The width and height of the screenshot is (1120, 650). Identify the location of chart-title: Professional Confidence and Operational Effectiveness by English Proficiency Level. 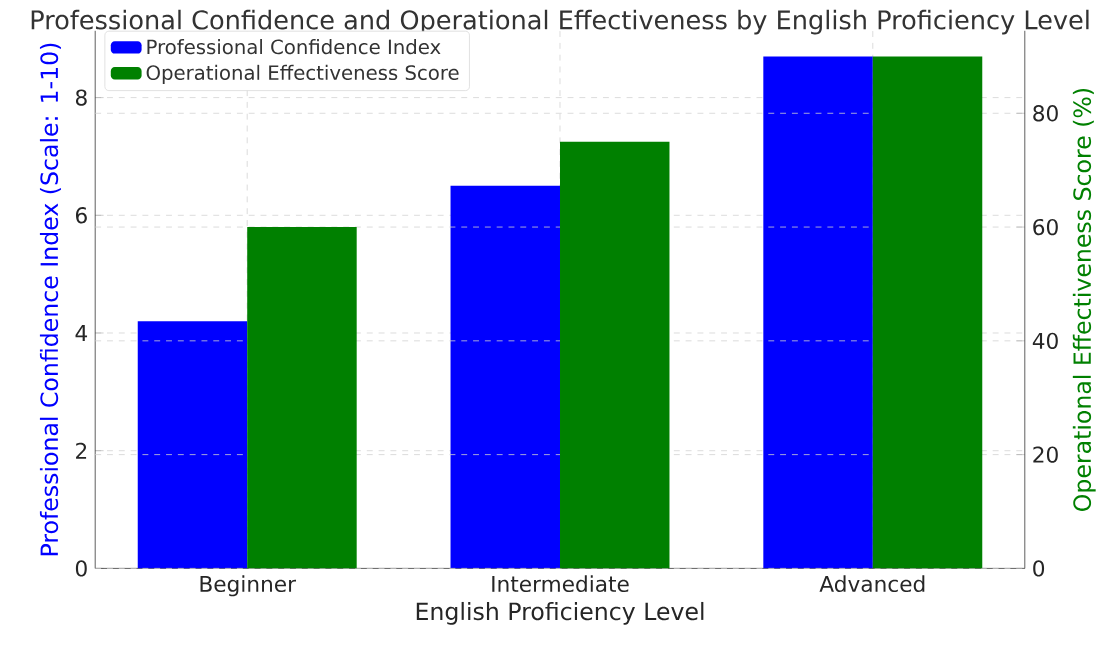
(560, 22).